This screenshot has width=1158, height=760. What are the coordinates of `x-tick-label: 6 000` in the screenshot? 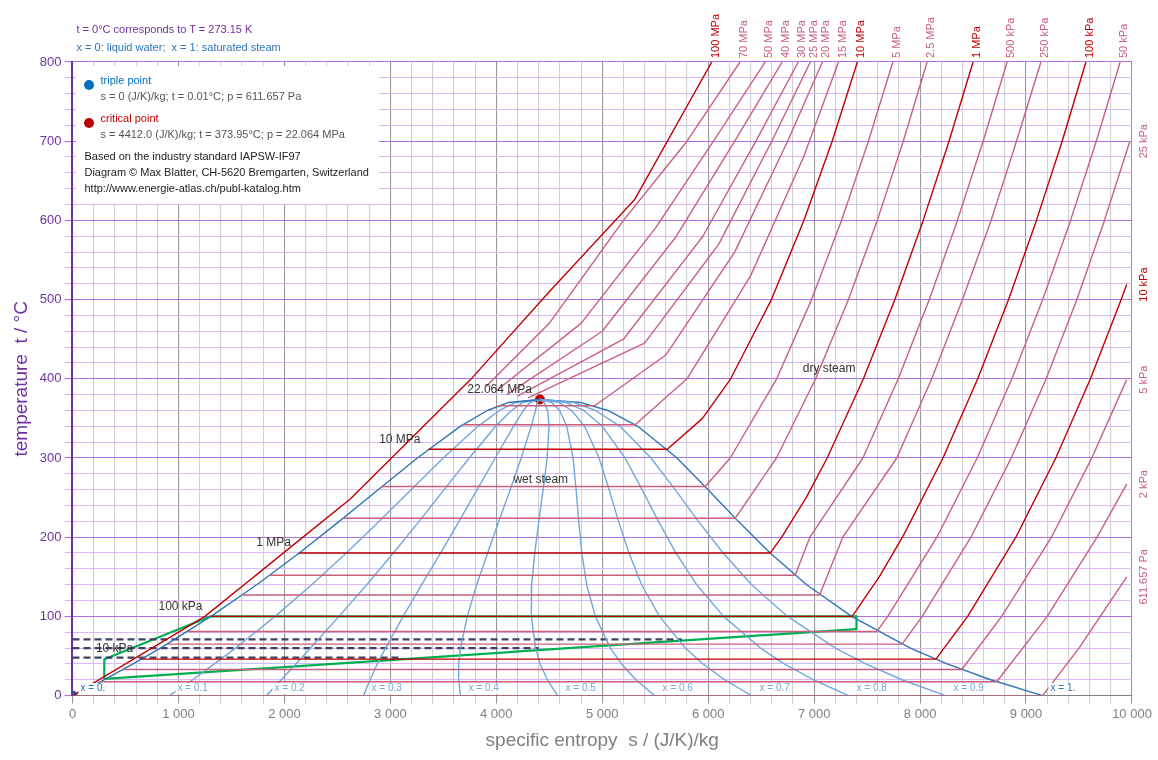 It's located at (708, 713).